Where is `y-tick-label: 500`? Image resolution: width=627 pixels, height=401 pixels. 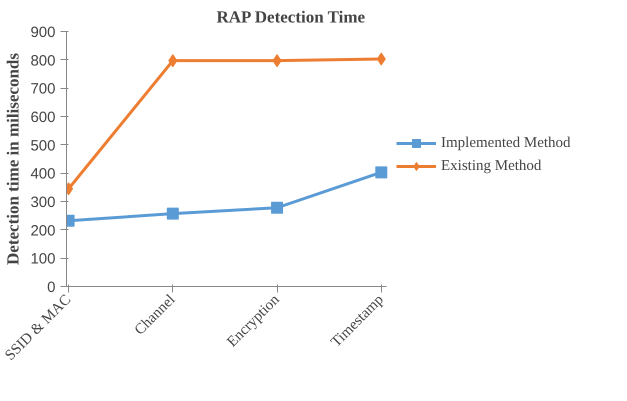 y-tick-label: 500 is located at coordinates (43, 145).